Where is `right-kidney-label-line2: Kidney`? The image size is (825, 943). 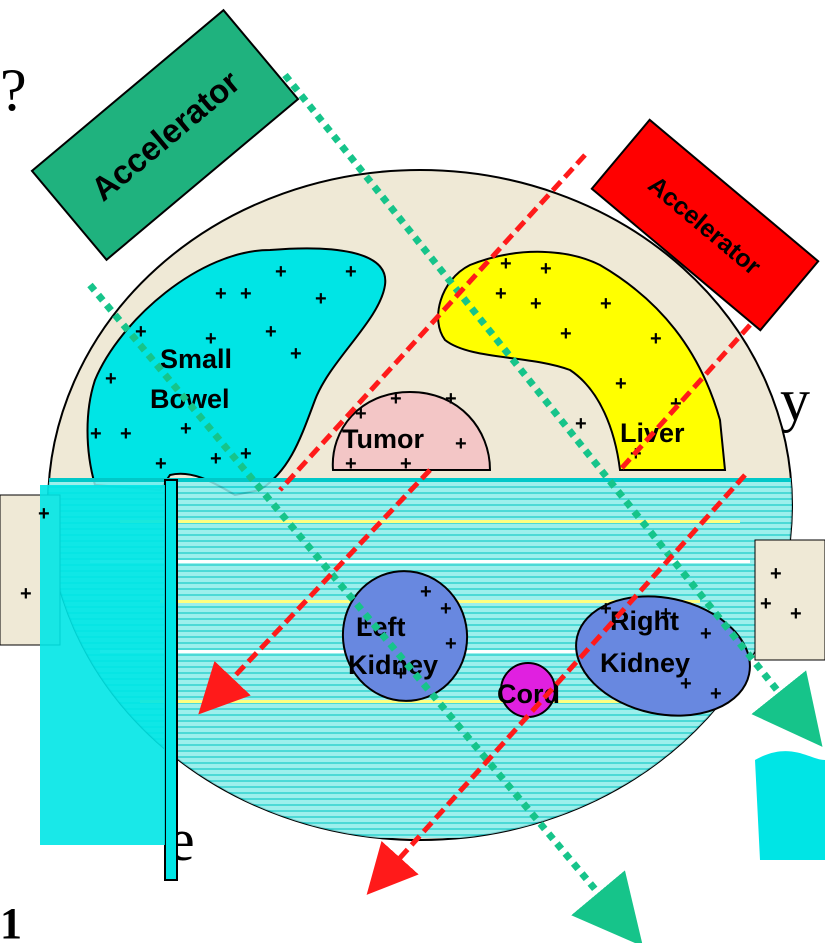
right-kidney-label-line2: Kidney is located at coordinates (645, 663).